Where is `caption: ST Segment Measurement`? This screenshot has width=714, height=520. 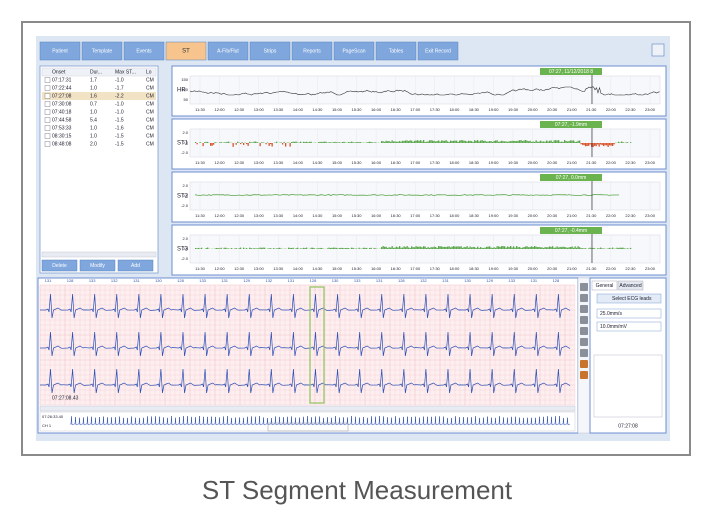
caption: ST Segment Measurement is located at coordinates (357, 490).